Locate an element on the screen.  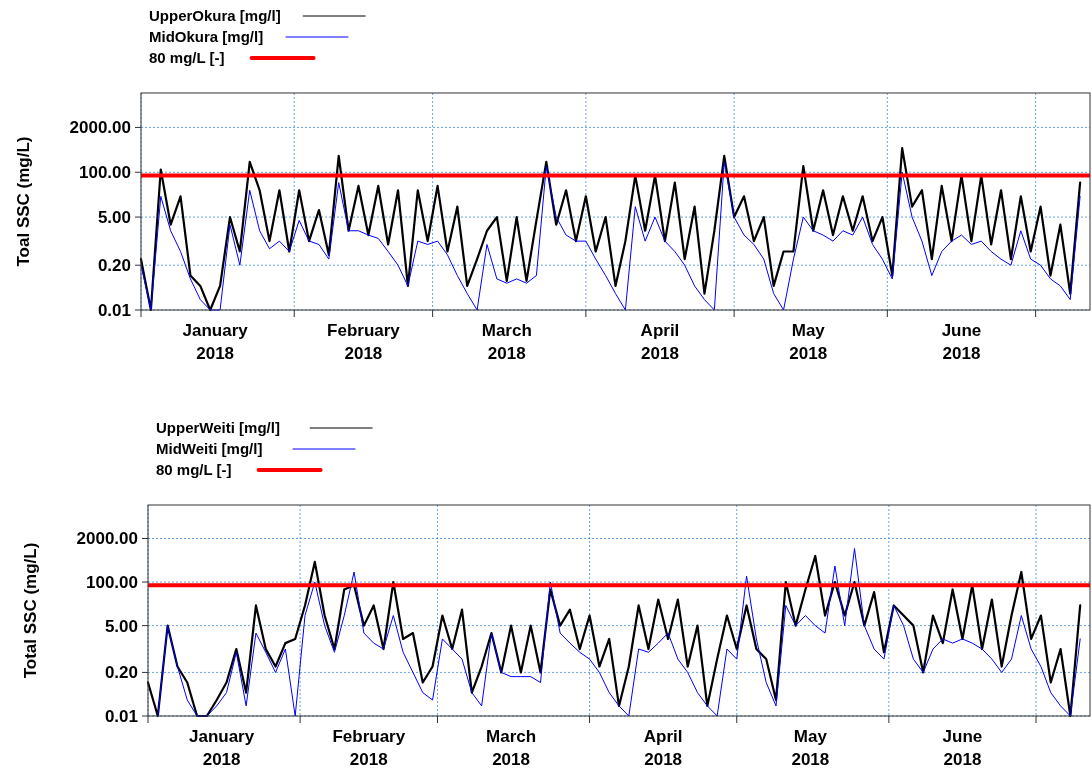
y-axis-title: Total SSC (mg/L) is located at coordinates (30, 610).